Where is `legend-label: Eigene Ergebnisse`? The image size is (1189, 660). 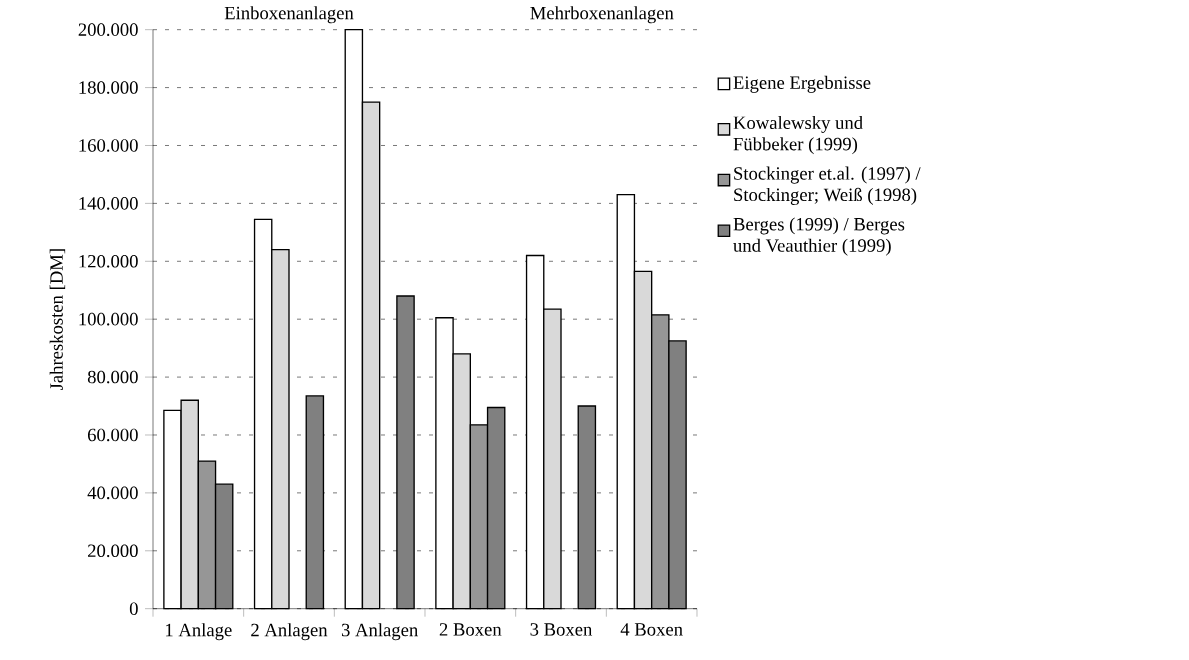 legend-label: Eigene Ergebnisse is located at coordinates (802, 84).